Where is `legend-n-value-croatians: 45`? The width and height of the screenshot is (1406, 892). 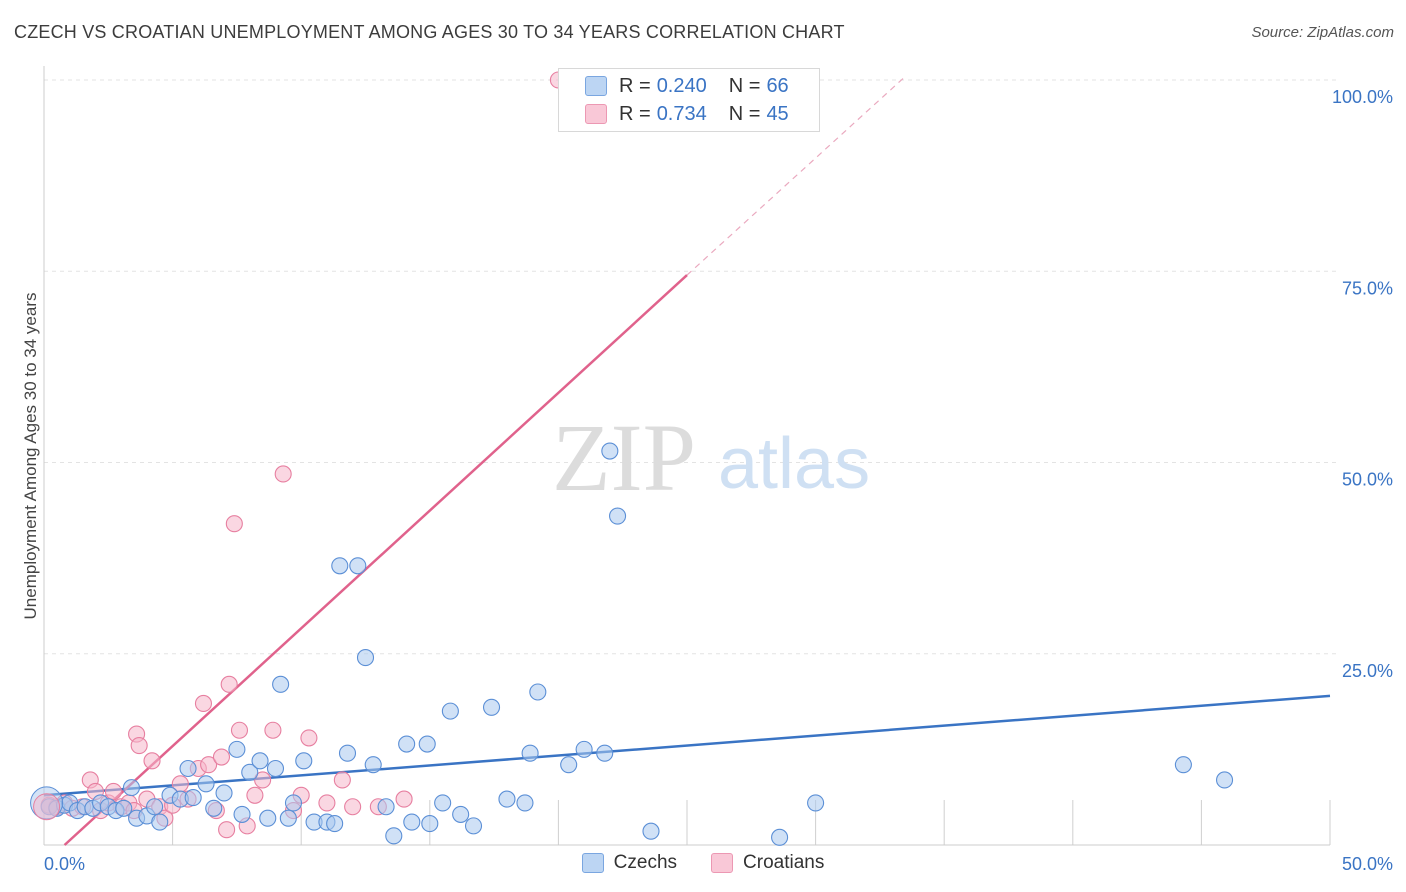 legend-n-value-croatians: 45 is located at coordinates (777, 113).